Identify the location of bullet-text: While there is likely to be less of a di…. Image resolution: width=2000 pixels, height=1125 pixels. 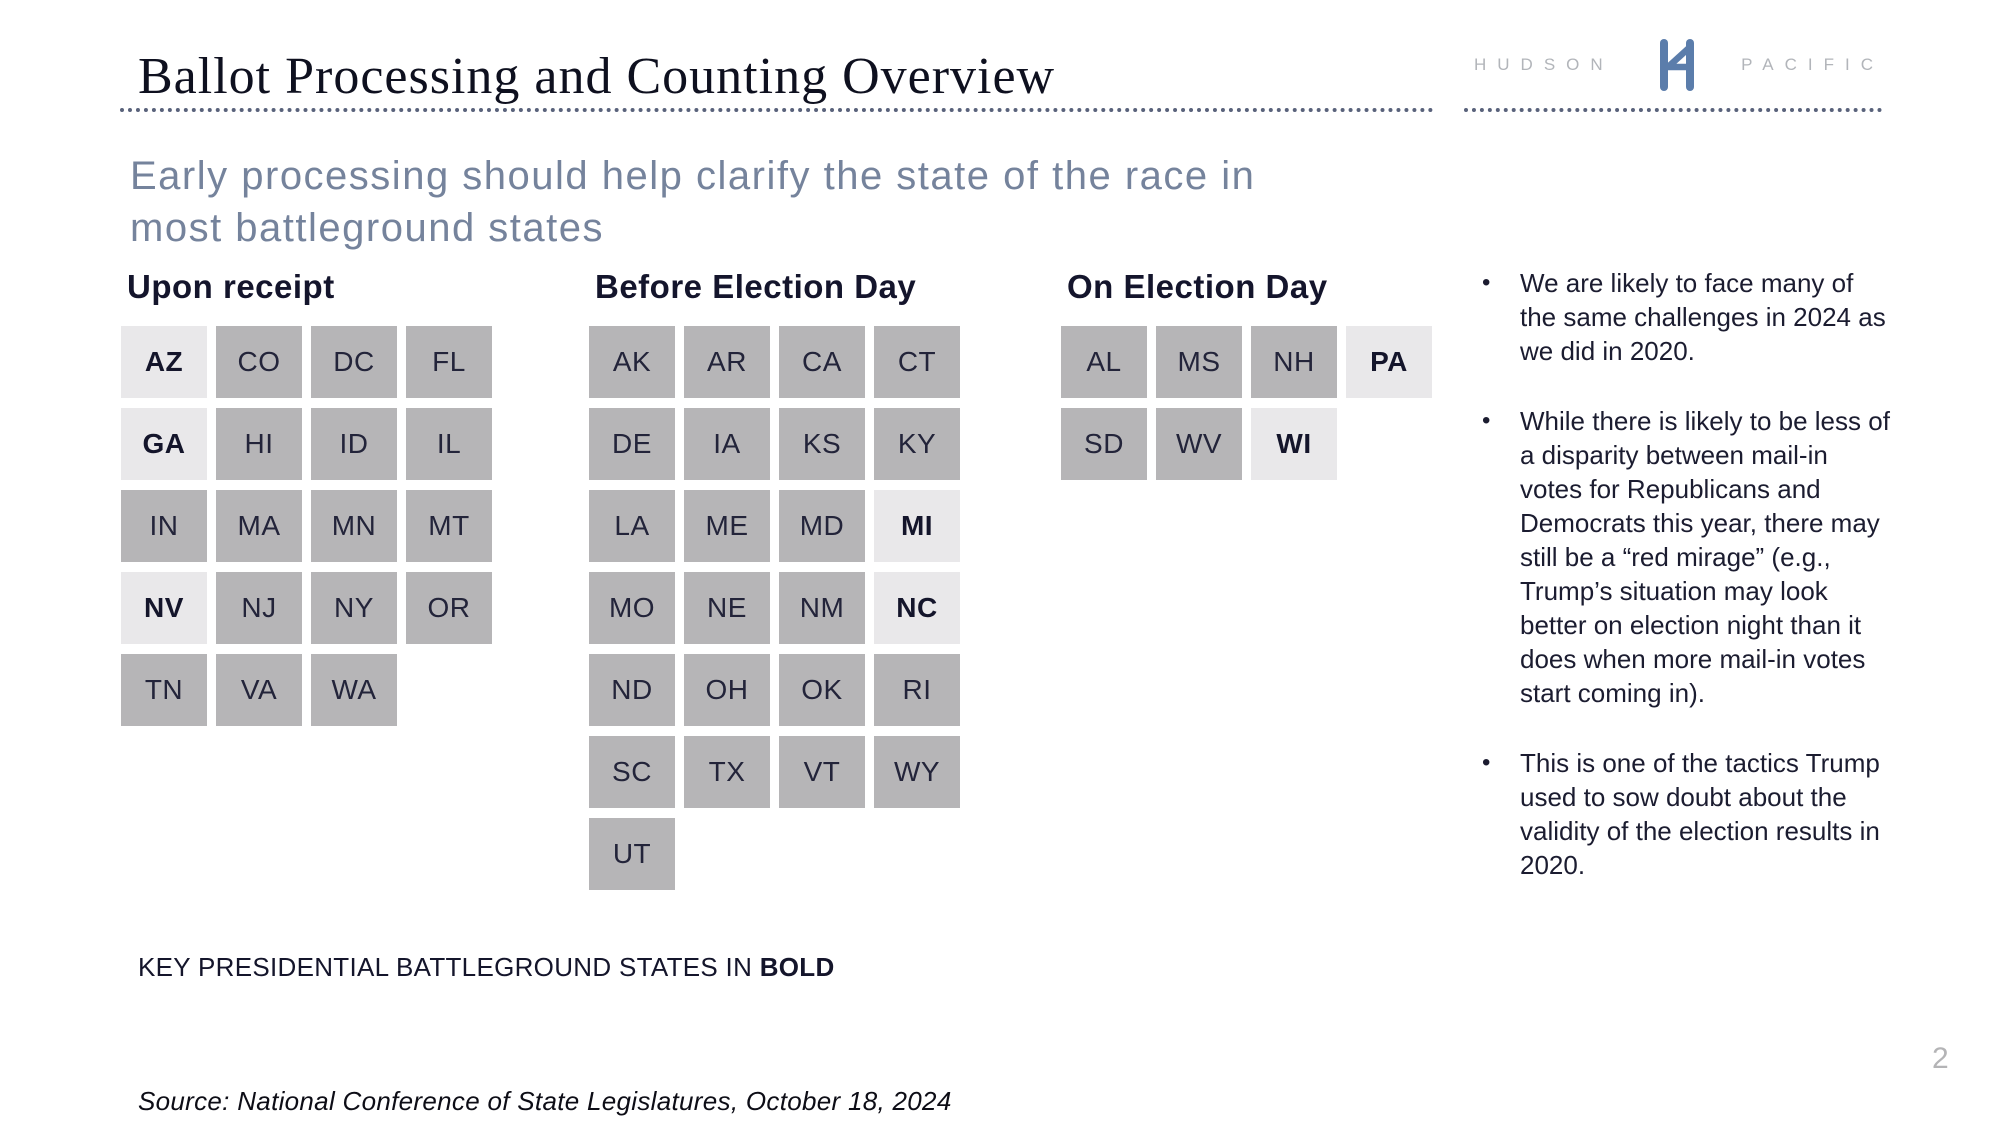
(1705, 557).